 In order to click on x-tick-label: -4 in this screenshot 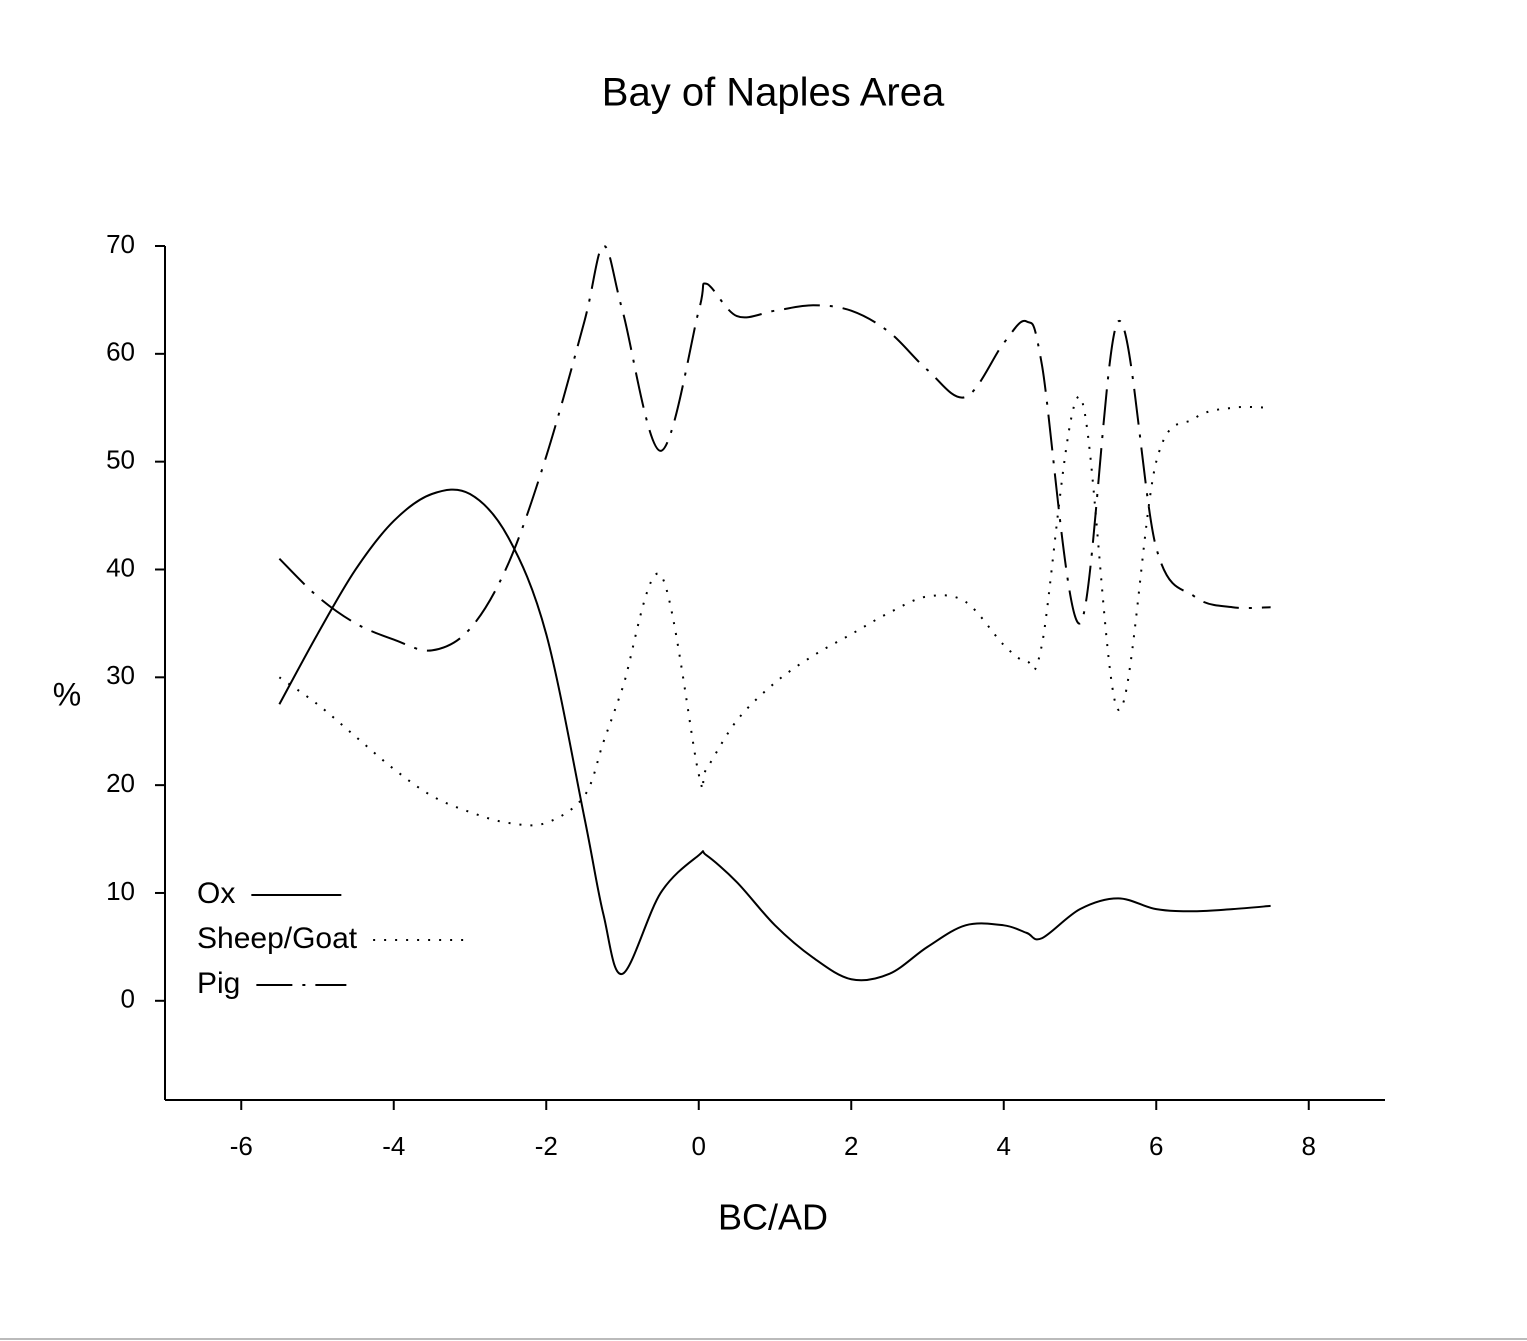, I will do `click(393, 1146)`.